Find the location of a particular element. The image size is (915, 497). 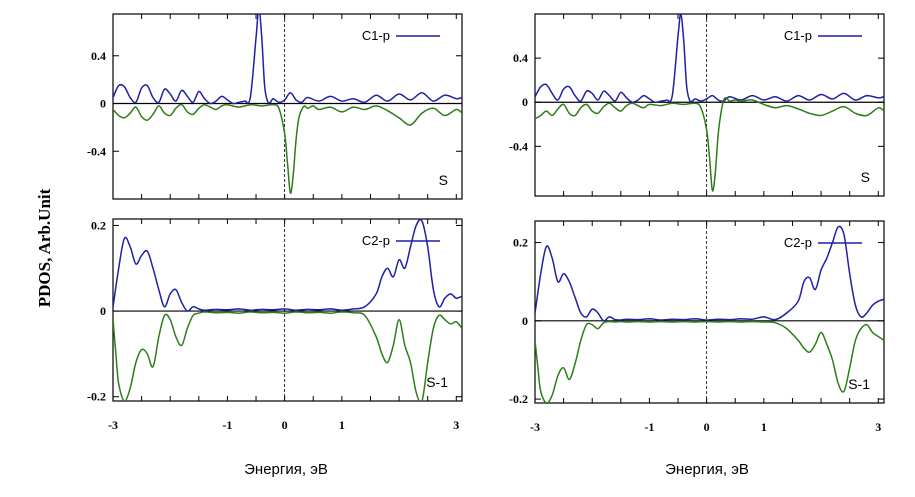

x-axis-label-right: Энергия, эВ is located at coordinates (707, 469).